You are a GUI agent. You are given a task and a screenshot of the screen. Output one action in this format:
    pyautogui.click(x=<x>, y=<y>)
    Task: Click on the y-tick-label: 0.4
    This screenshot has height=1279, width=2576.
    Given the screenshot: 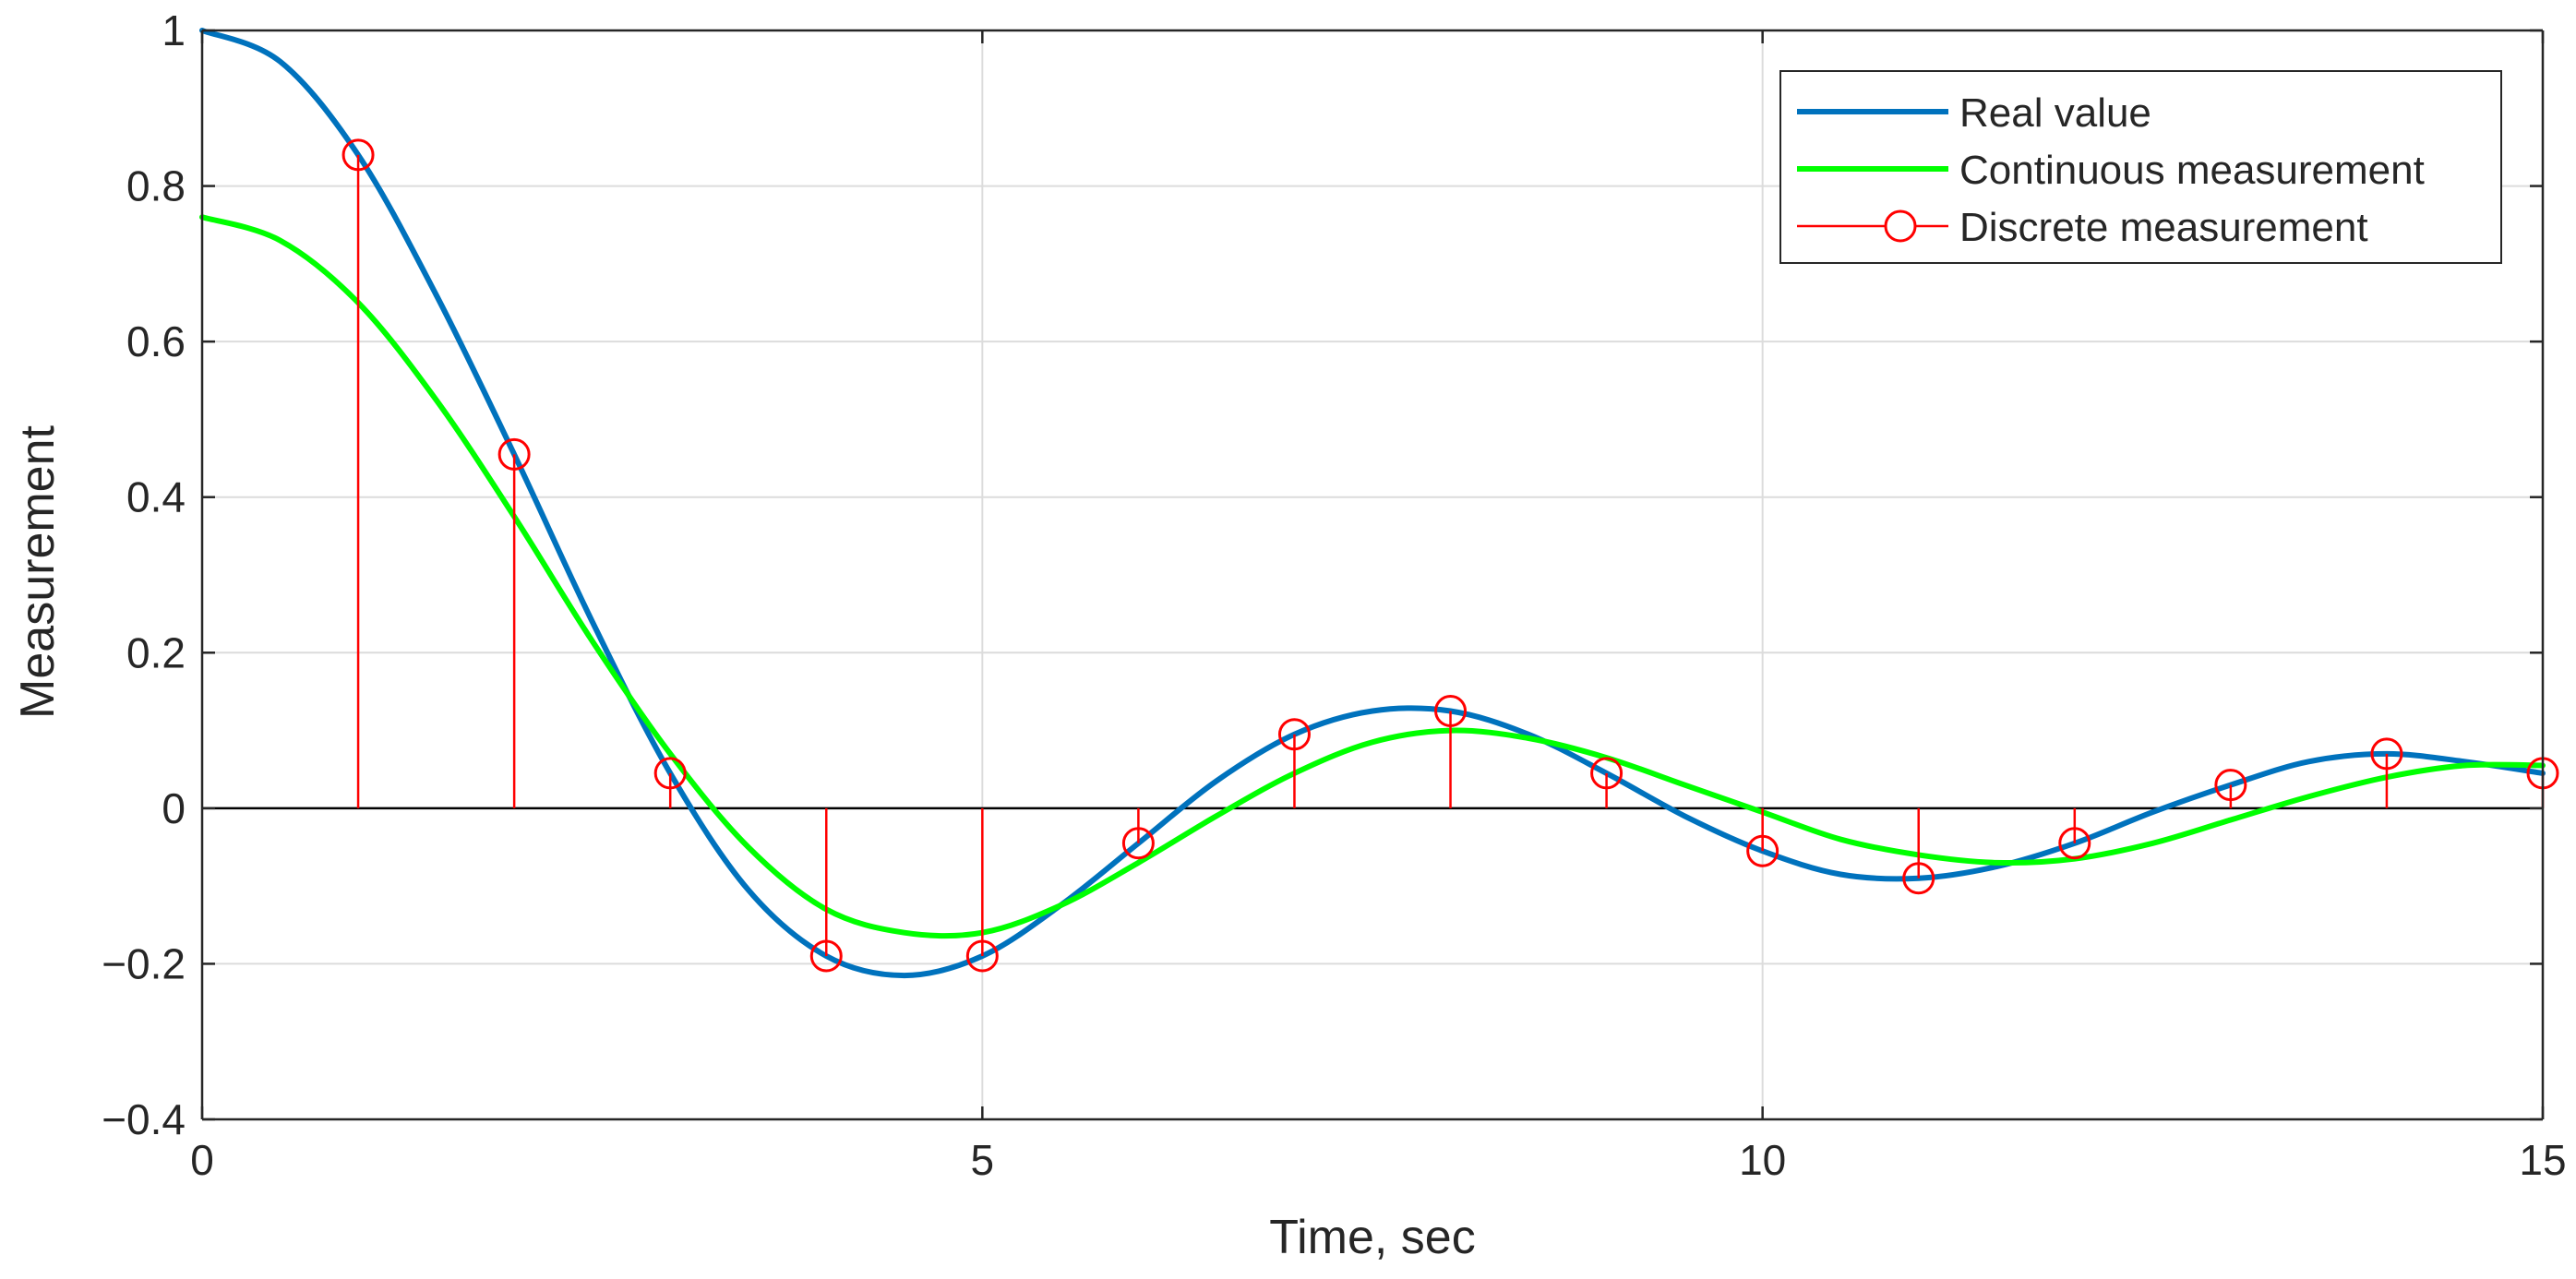 What is the action you would take?
    pyautogui.click(x=156, y=497)
    